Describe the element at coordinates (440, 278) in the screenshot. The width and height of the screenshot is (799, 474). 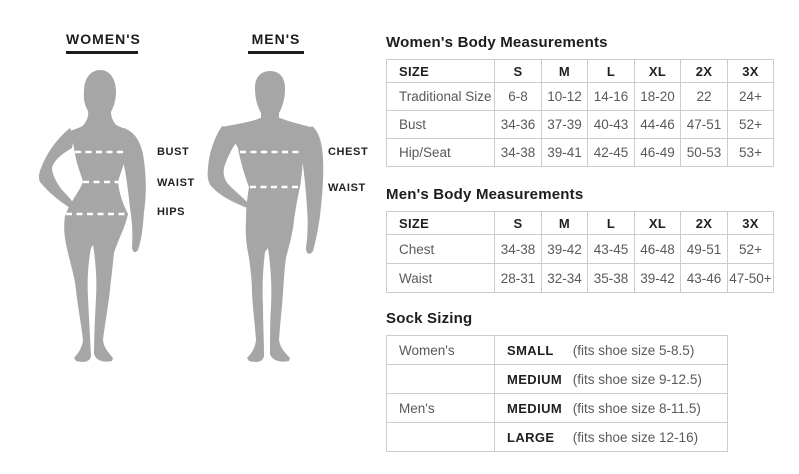
I see `row-label-cell: Waist` at that location.